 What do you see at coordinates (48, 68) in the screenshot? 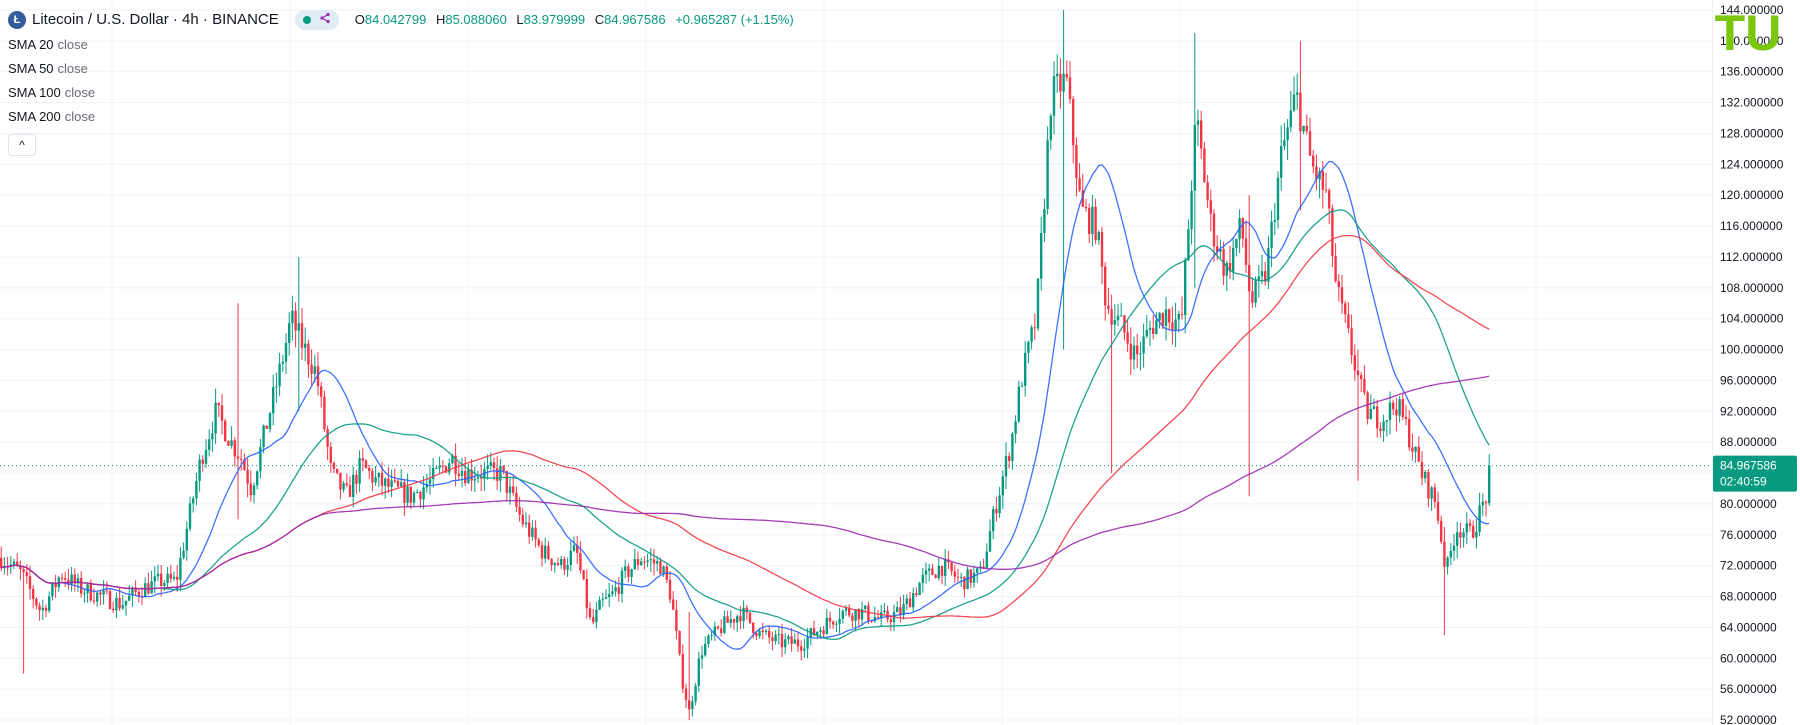
I see `indicator-sma-50: SMA 50 close` at bounding box center [48, 68].